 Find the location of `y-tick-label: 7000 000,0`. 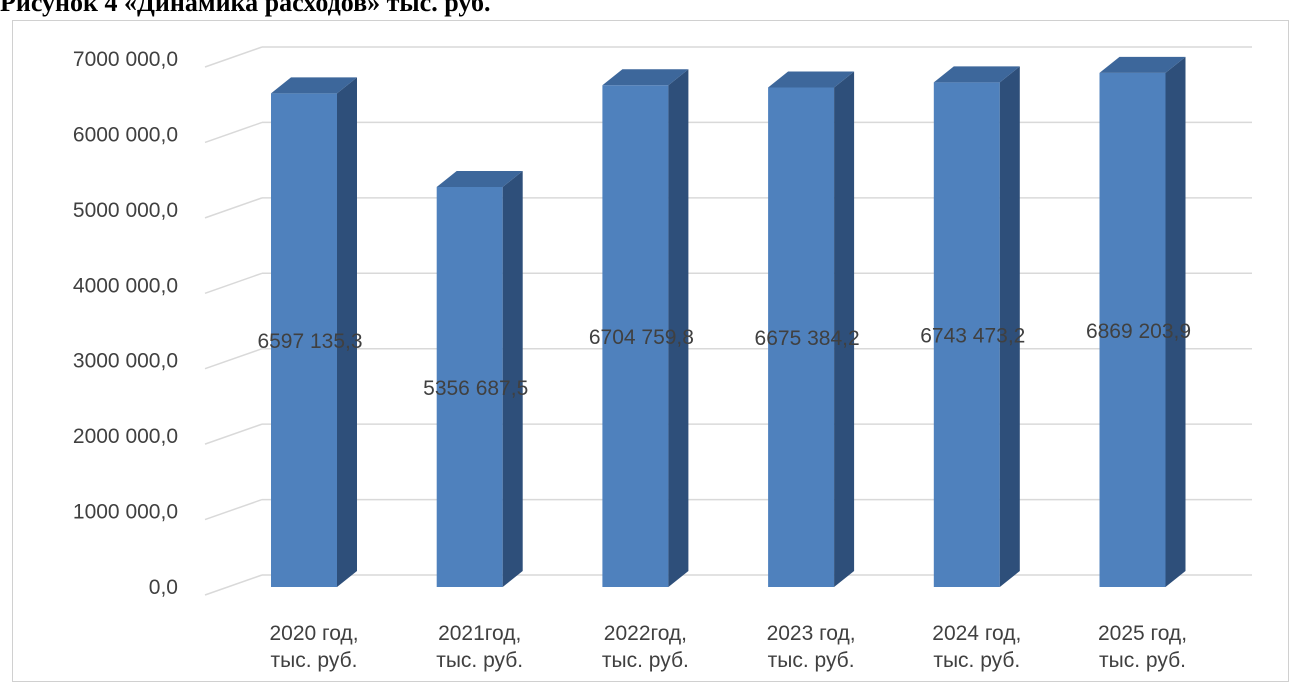

y-tick-label: 7000 000,0 is located at coordinates (125, 59).